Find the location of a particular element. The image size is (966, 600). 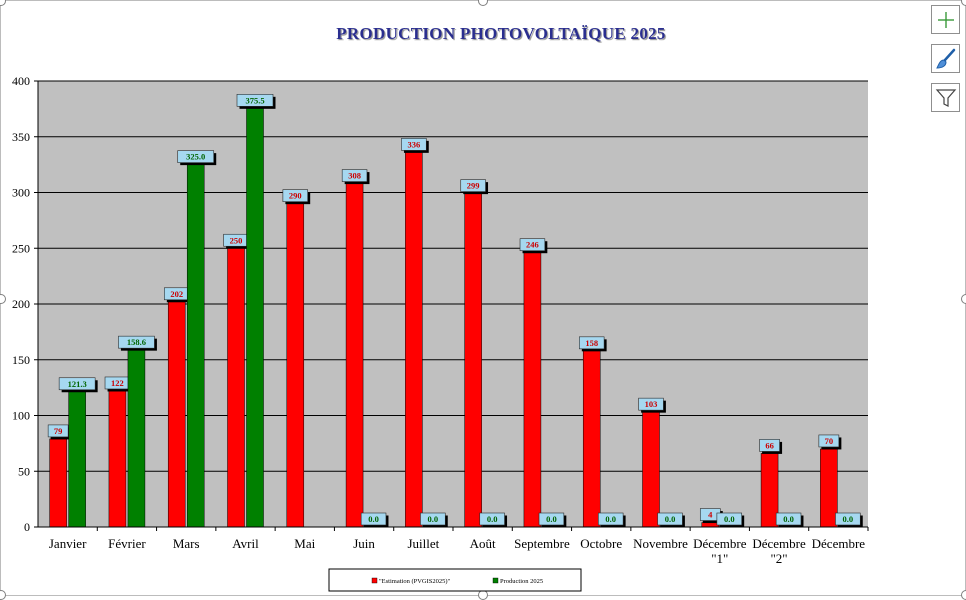

data-label: 158 is located at coordinates (593, 344).